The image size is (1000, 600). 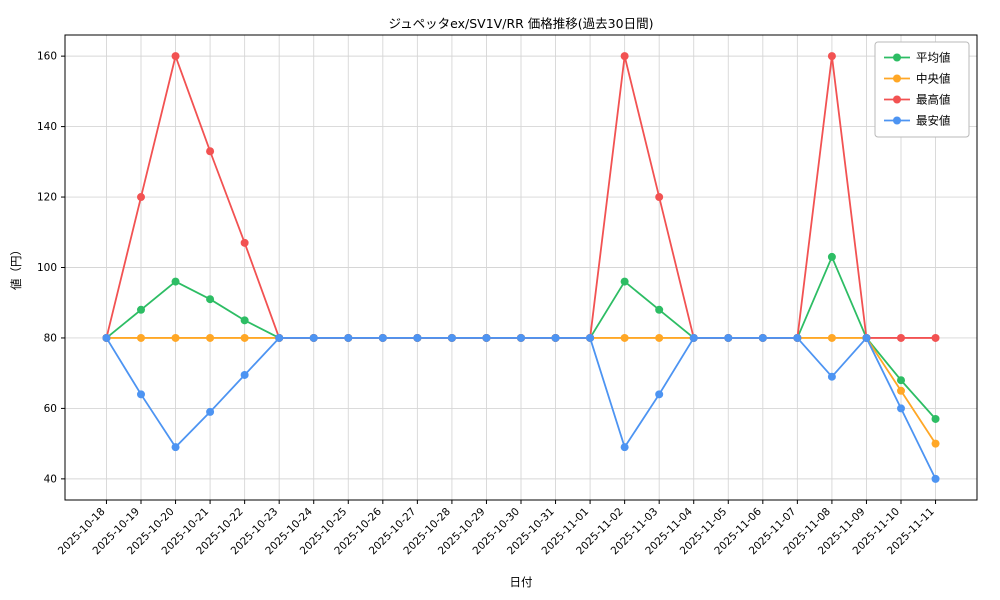 I want to click on y-tick-label: 80, so click(x=50, y=338).